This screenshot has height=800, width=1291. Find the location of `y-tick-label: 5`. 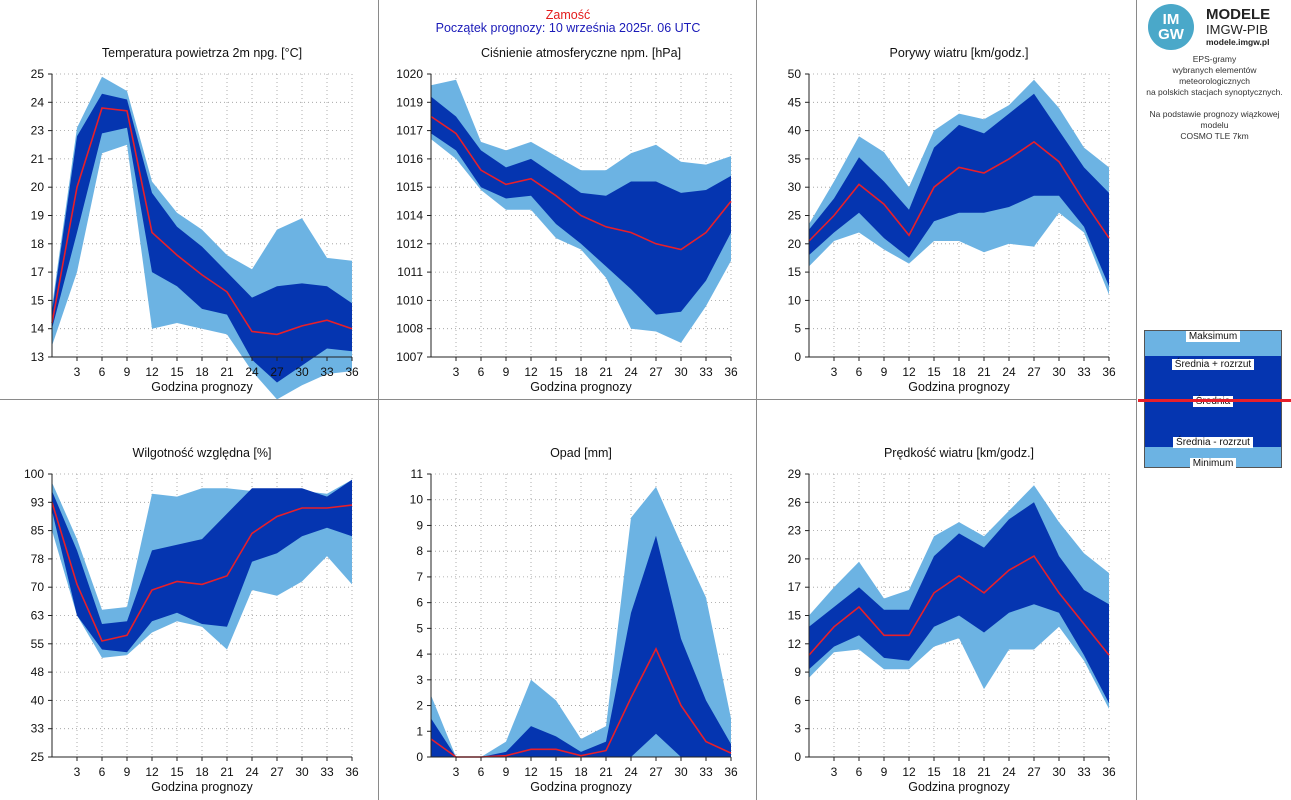

y-tick-label: 5 is located at coordinates (419, 628).